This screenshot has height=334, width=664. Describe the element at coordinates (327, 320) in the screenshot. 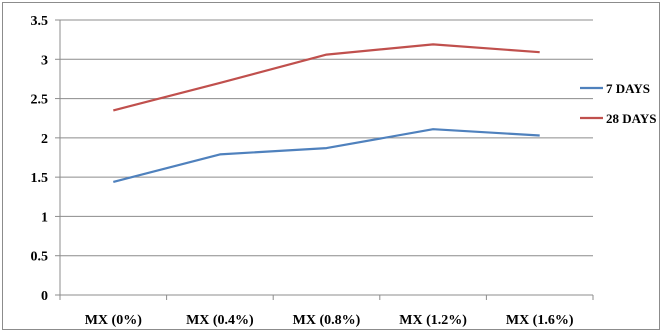

I see `x-tick-label: MX (0.8%)` at that location.